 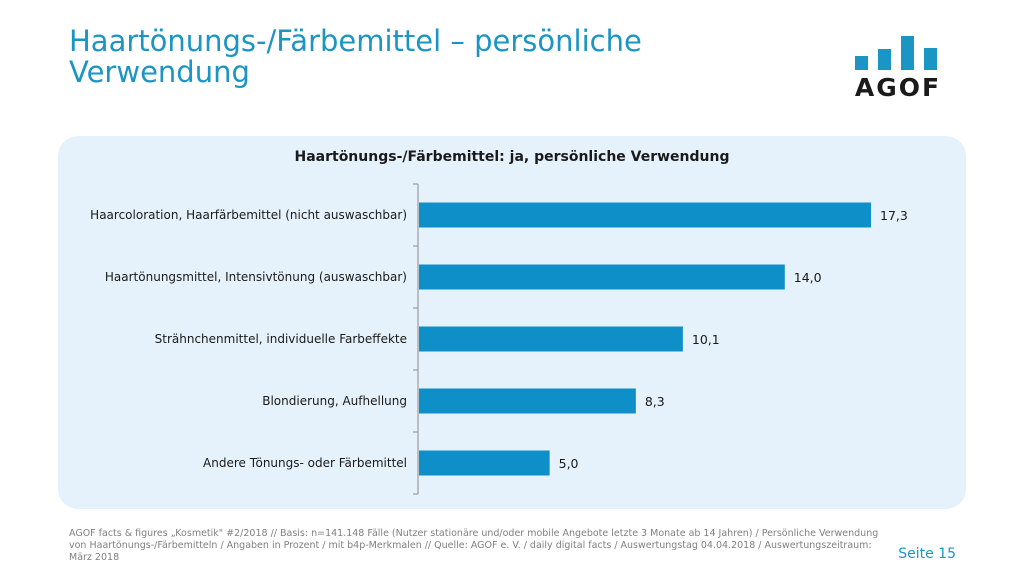 What do you see at coordinates (898, 87) in the screenshot?
I see `logo-text: AGOF` at bounding box center [898, 87].